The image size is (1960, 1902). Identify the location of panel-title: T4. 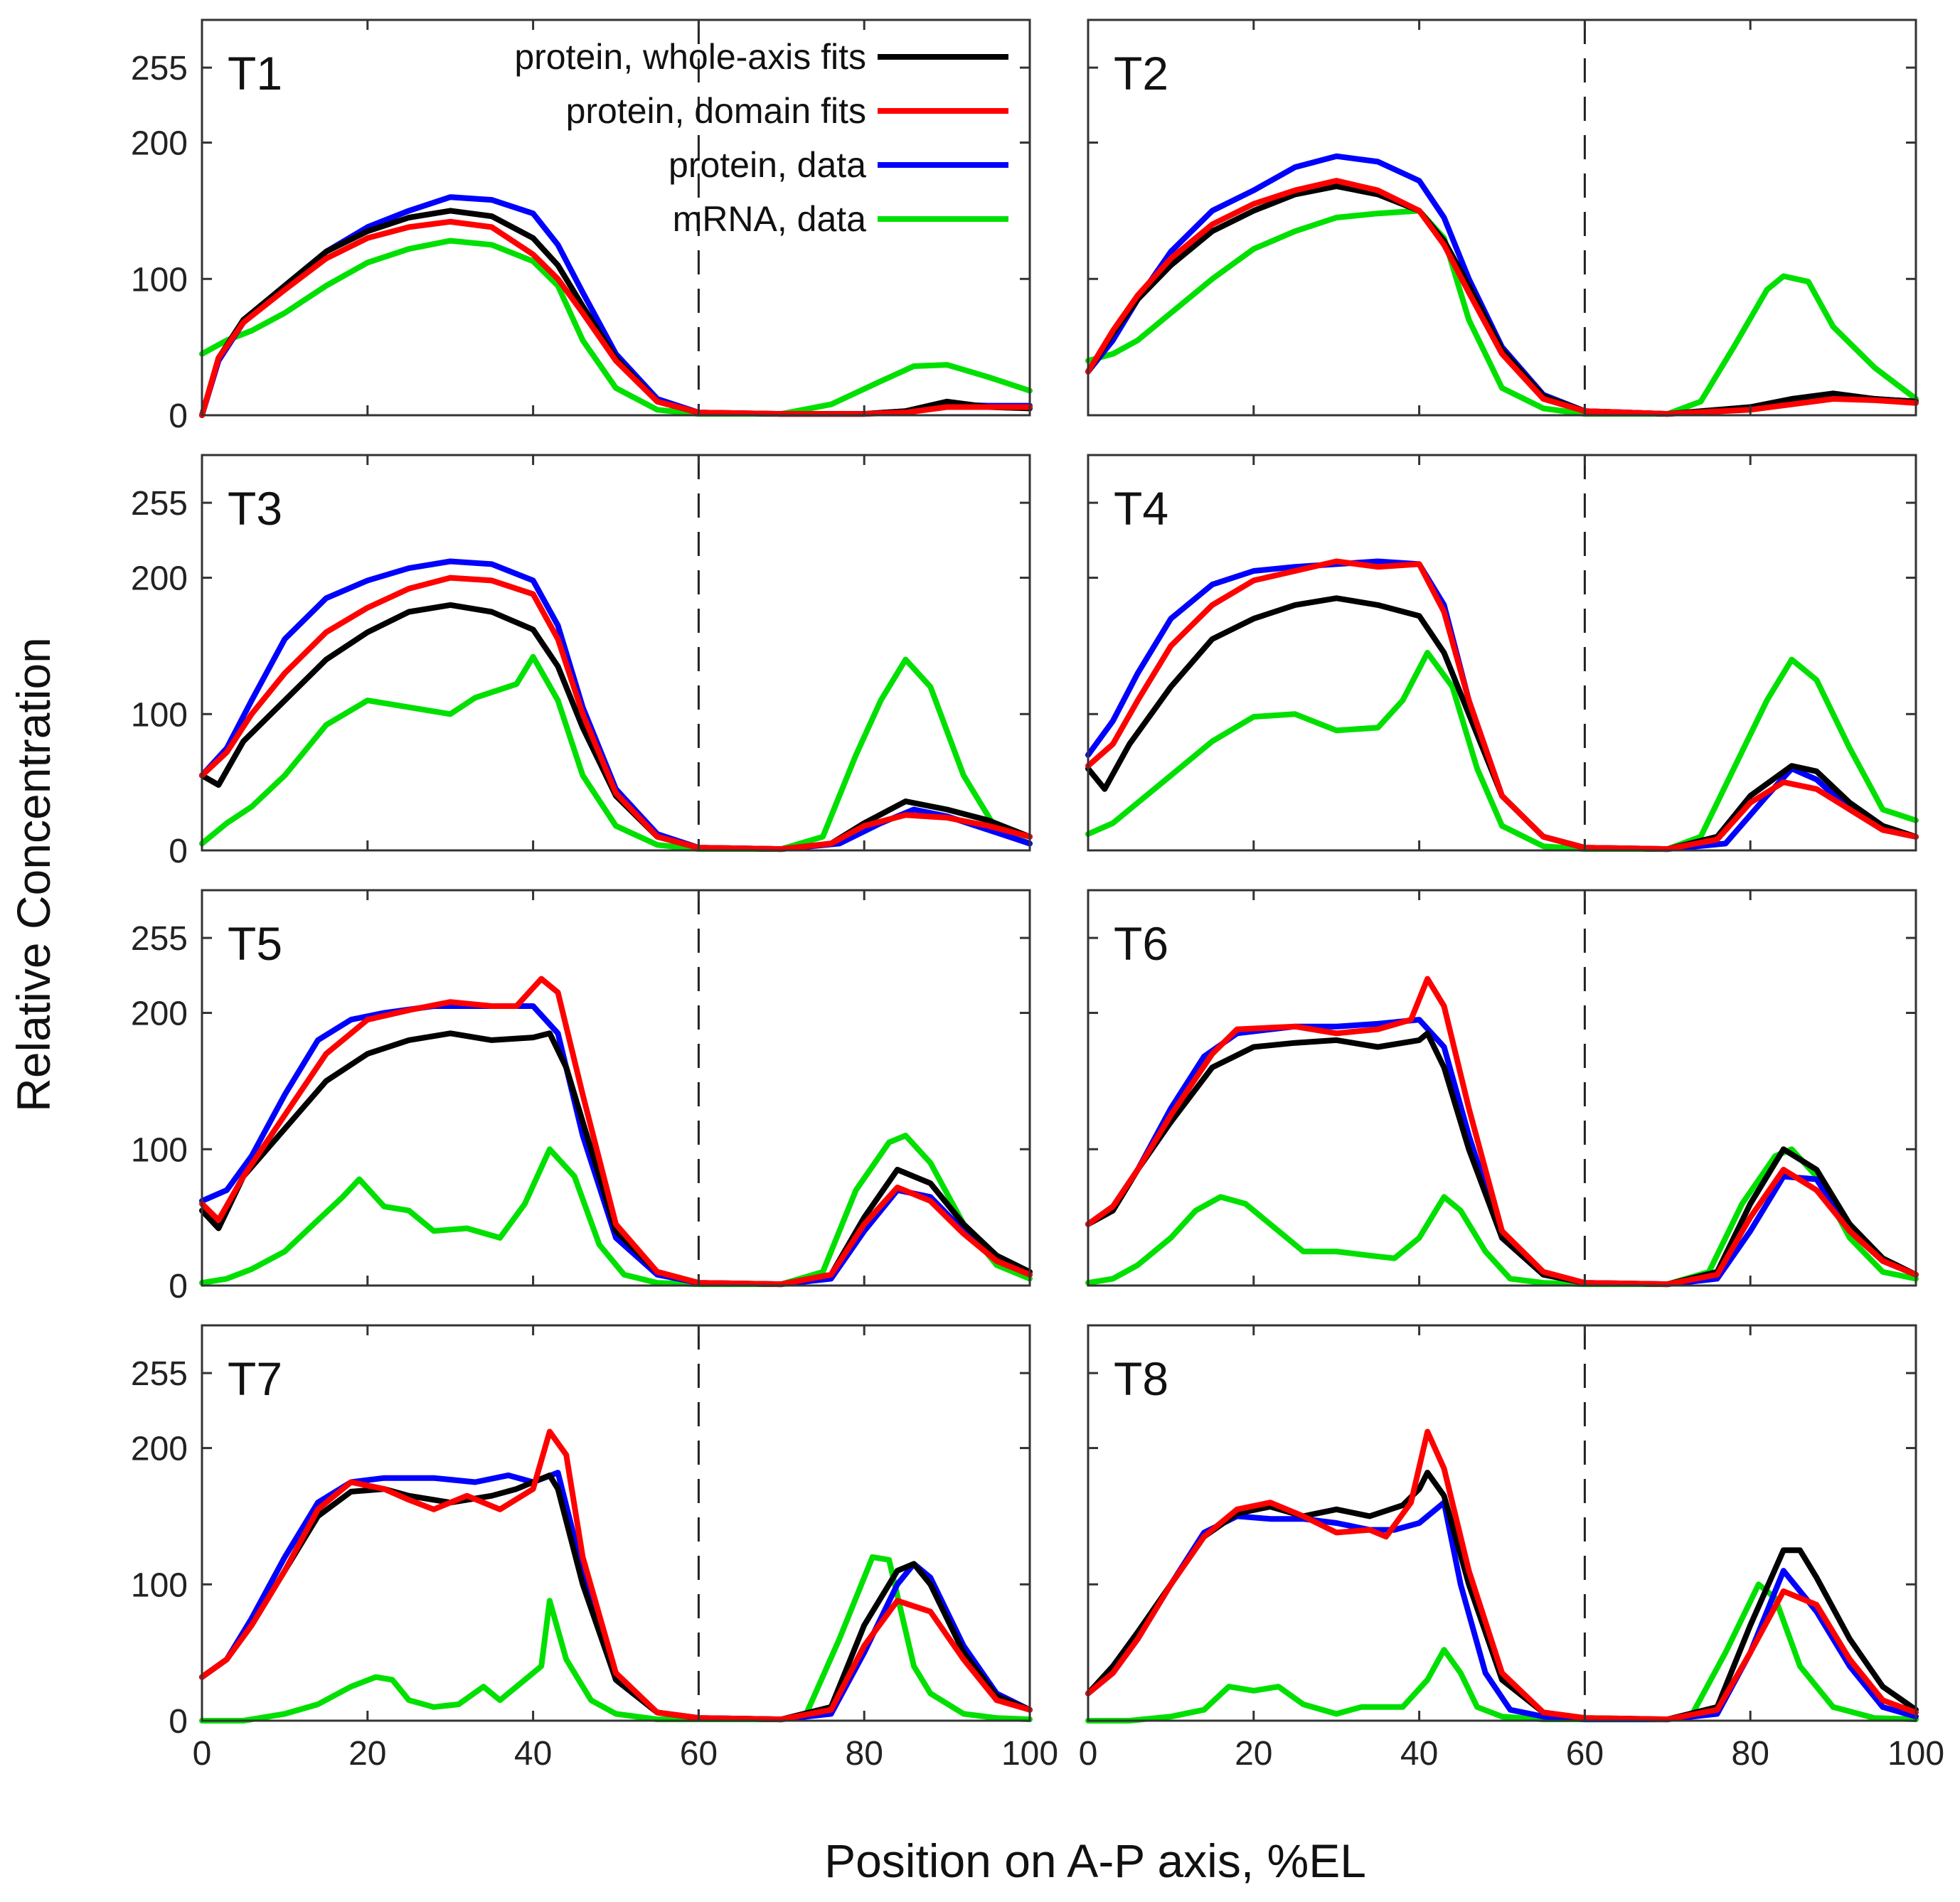
(1141, 508).